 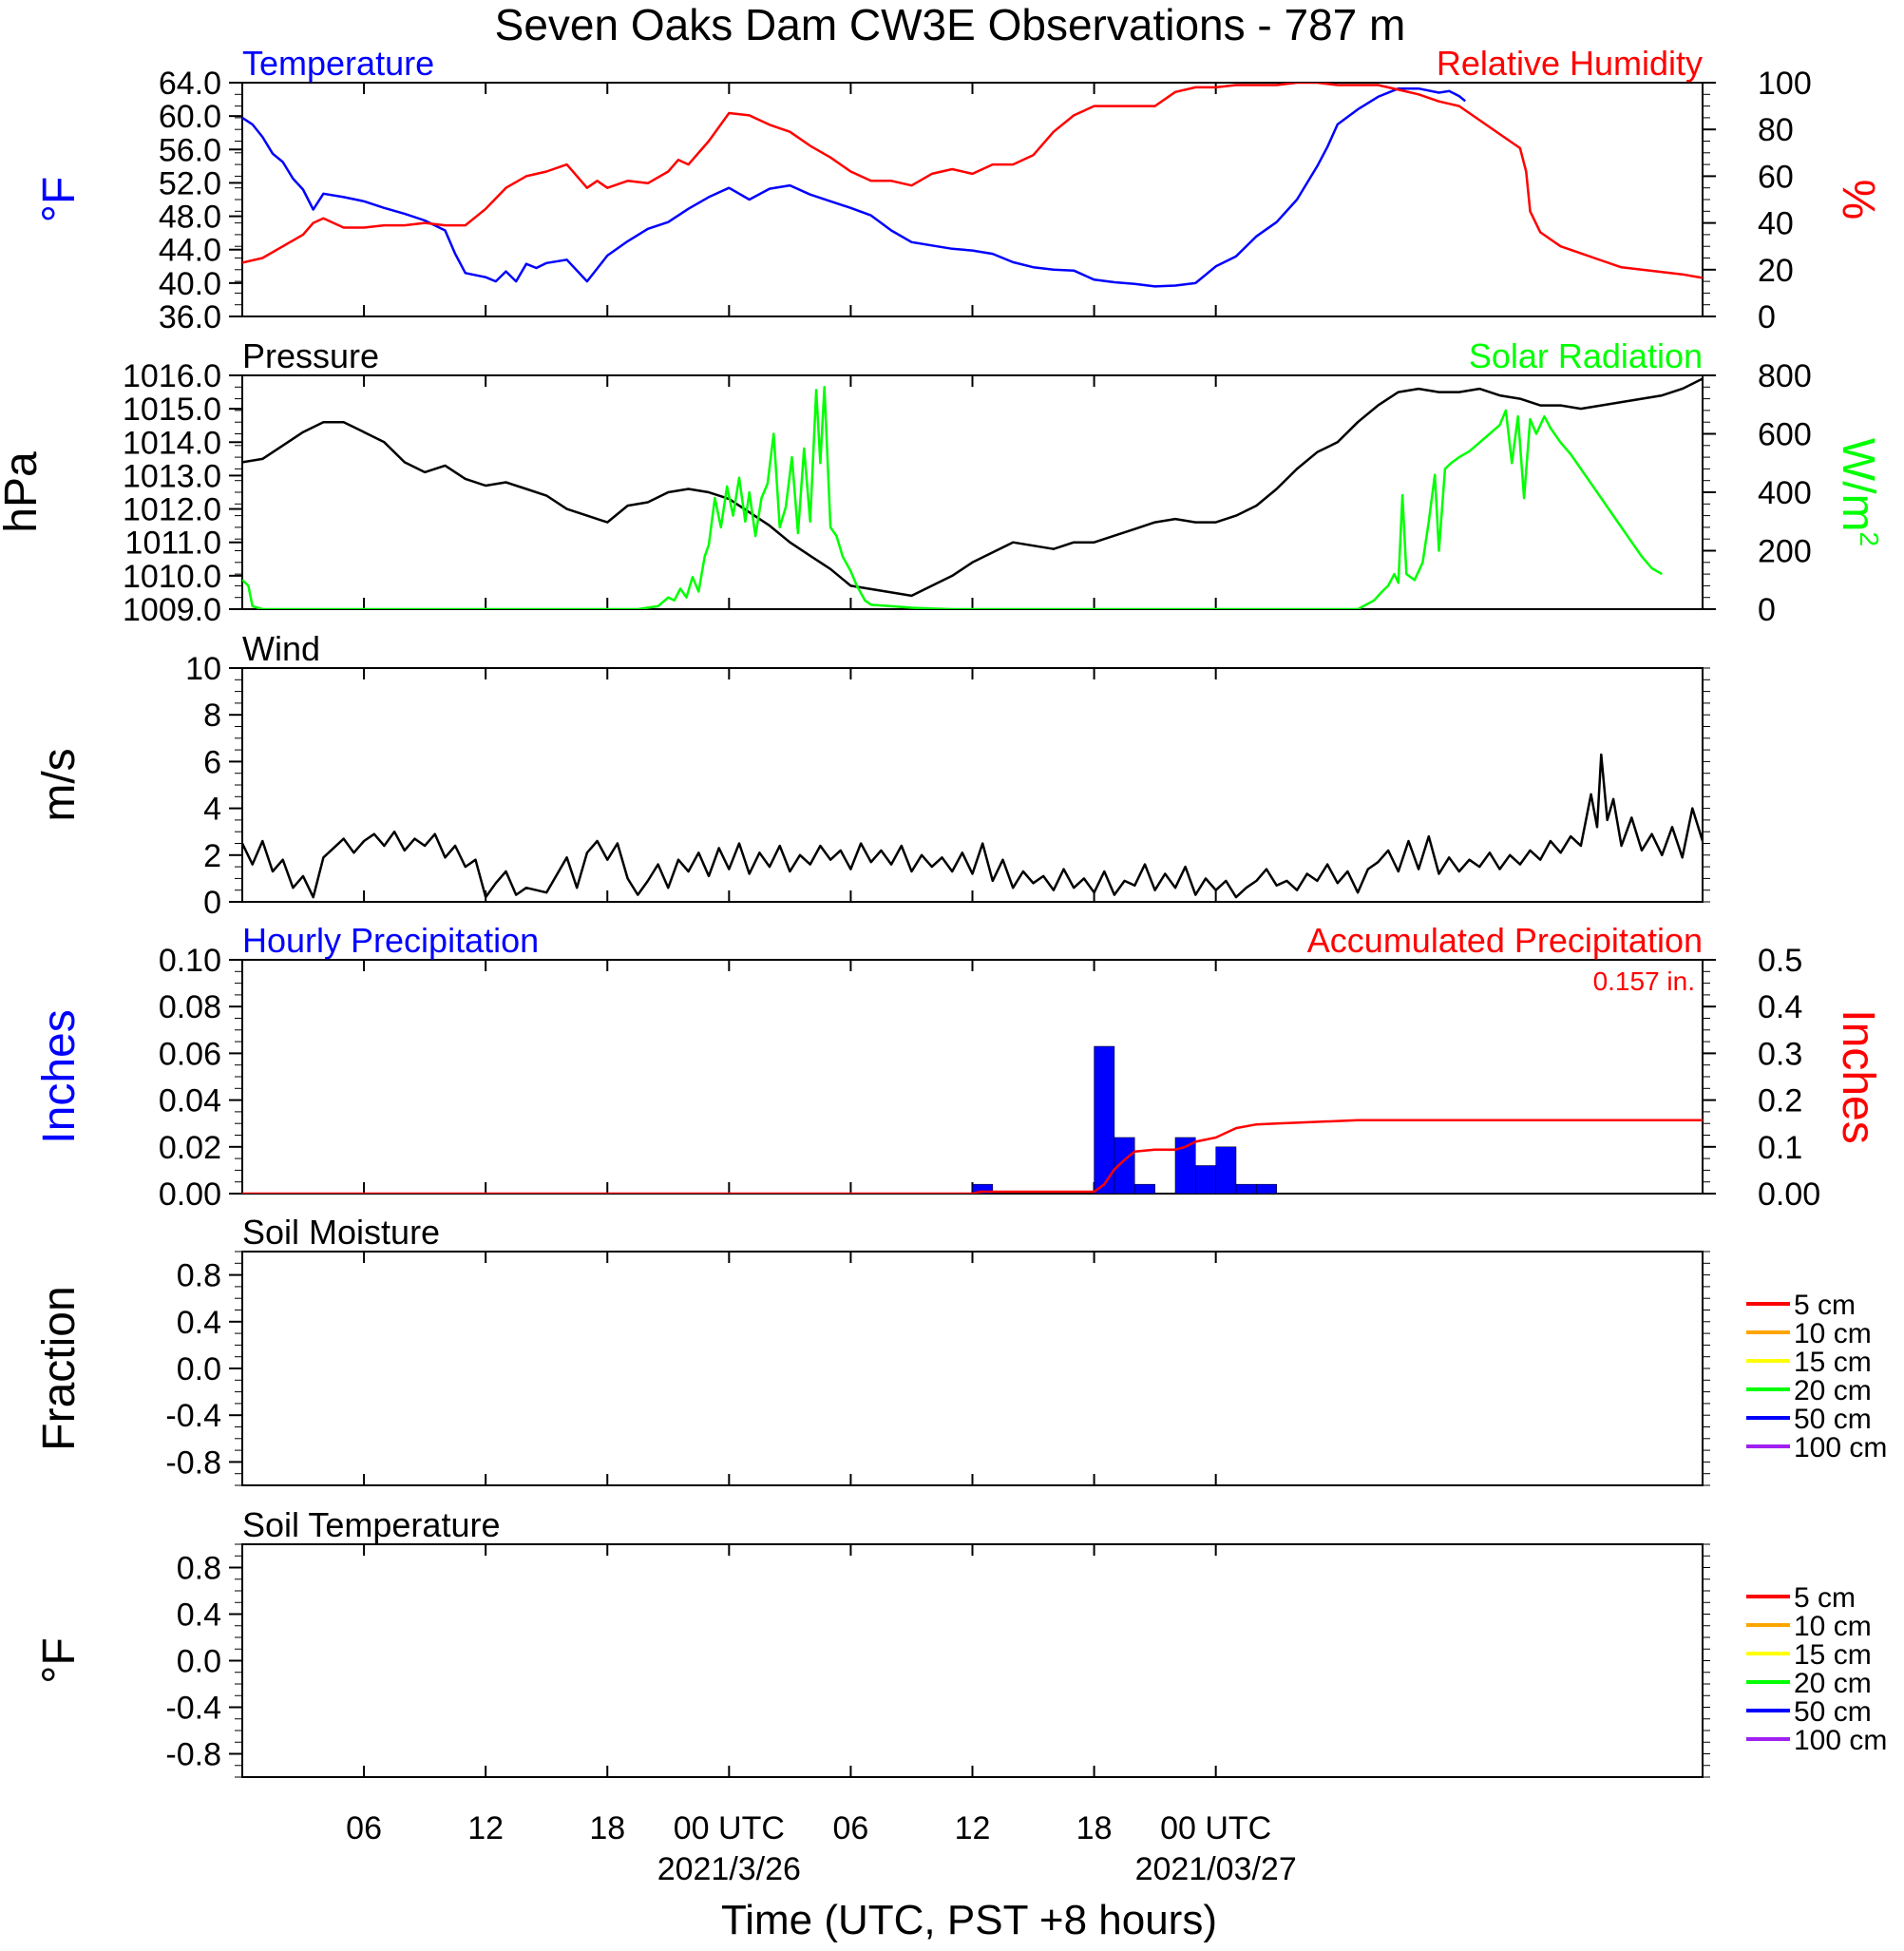 I want to click on left-tick-label: 0.02, so click(x=190, y=1148).